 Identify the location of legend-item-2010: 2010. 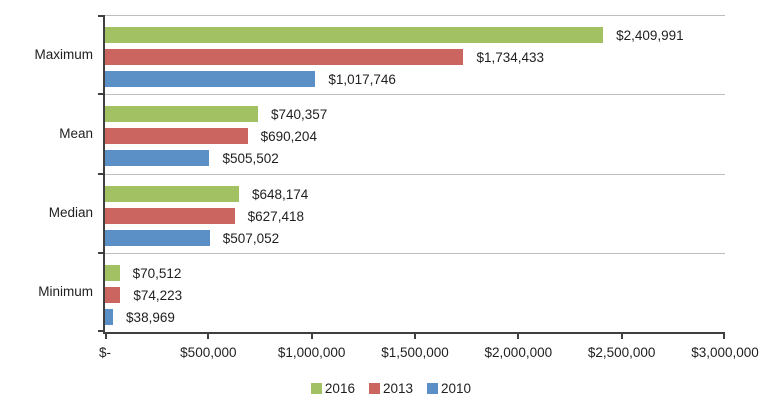
(449, 388).